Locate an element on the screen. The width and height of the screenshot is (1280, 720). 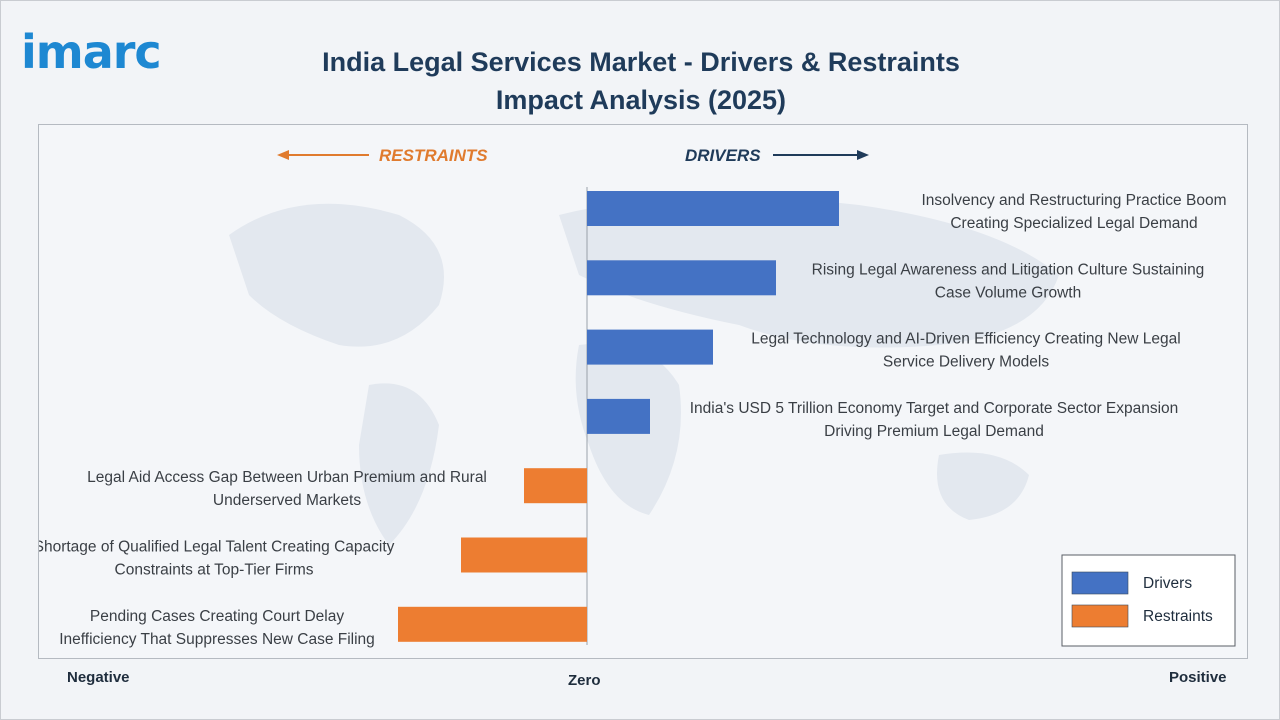
axis-label-negative: Negative is located at coordinates (98, 677).